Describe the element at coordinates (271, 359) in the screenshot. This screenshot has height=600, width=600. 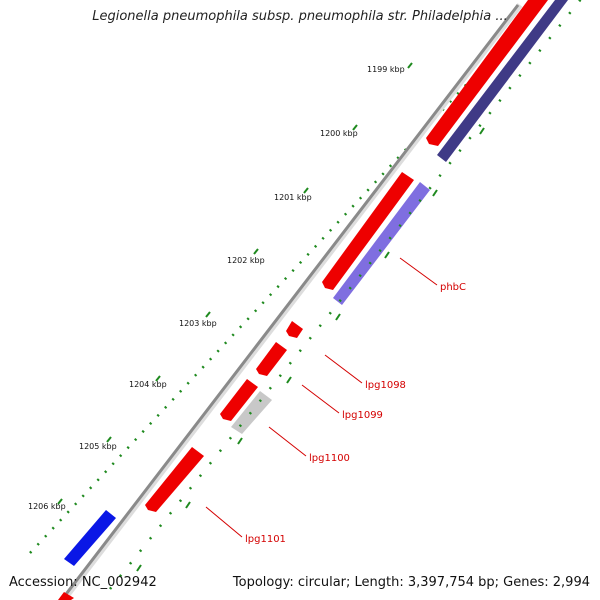
I see `gene-lpg1099` at that location.